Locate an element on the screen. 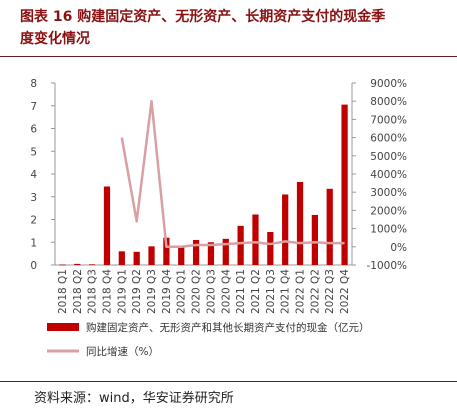 The image size is (457, 415). bottom-rule is located at coordinates (228, 381).